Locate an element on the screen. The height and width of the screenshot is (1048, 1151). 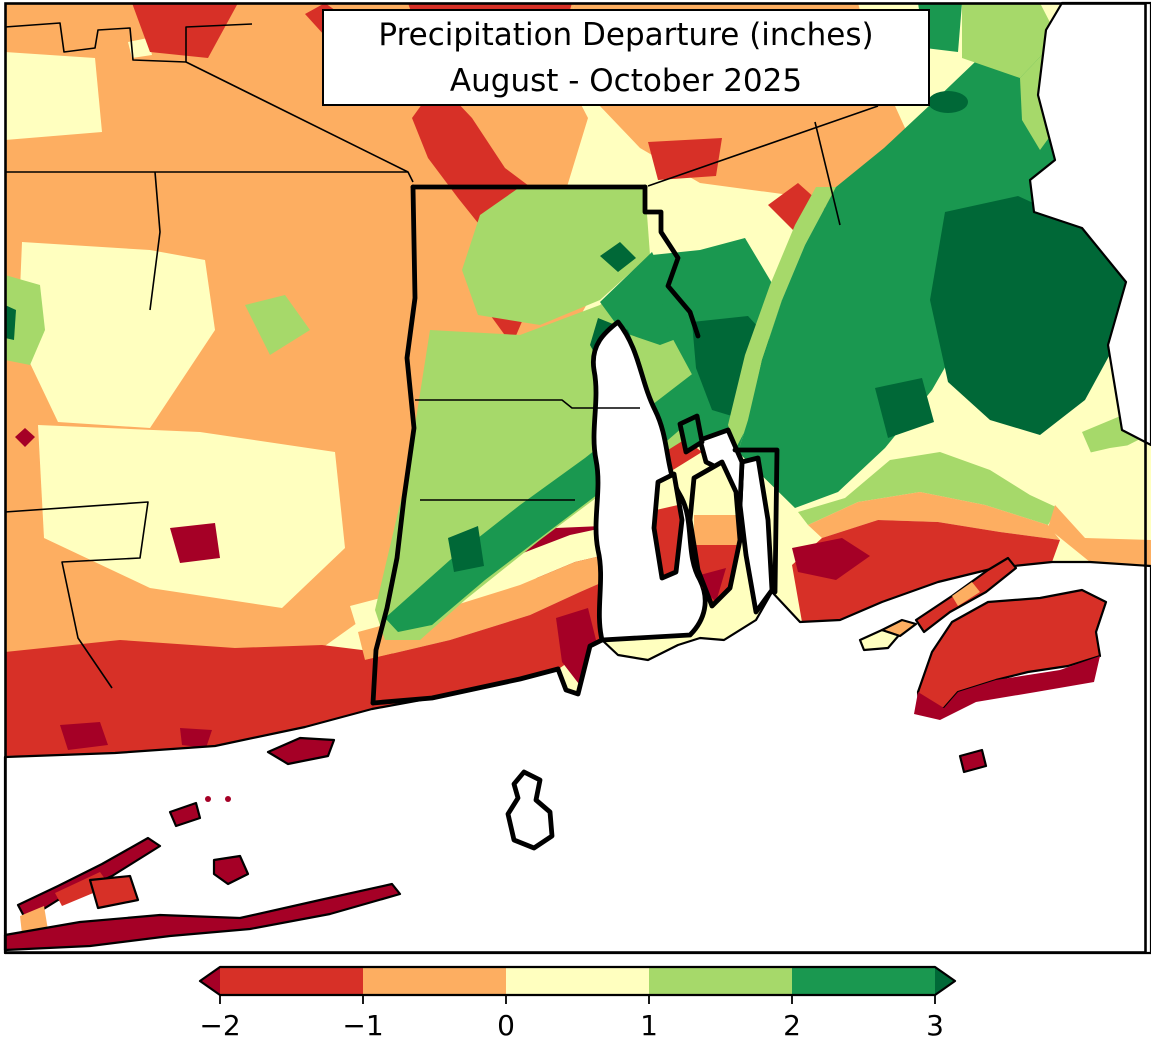
map-title-line2: August - October 2025 is located at coordinates (626, 80).